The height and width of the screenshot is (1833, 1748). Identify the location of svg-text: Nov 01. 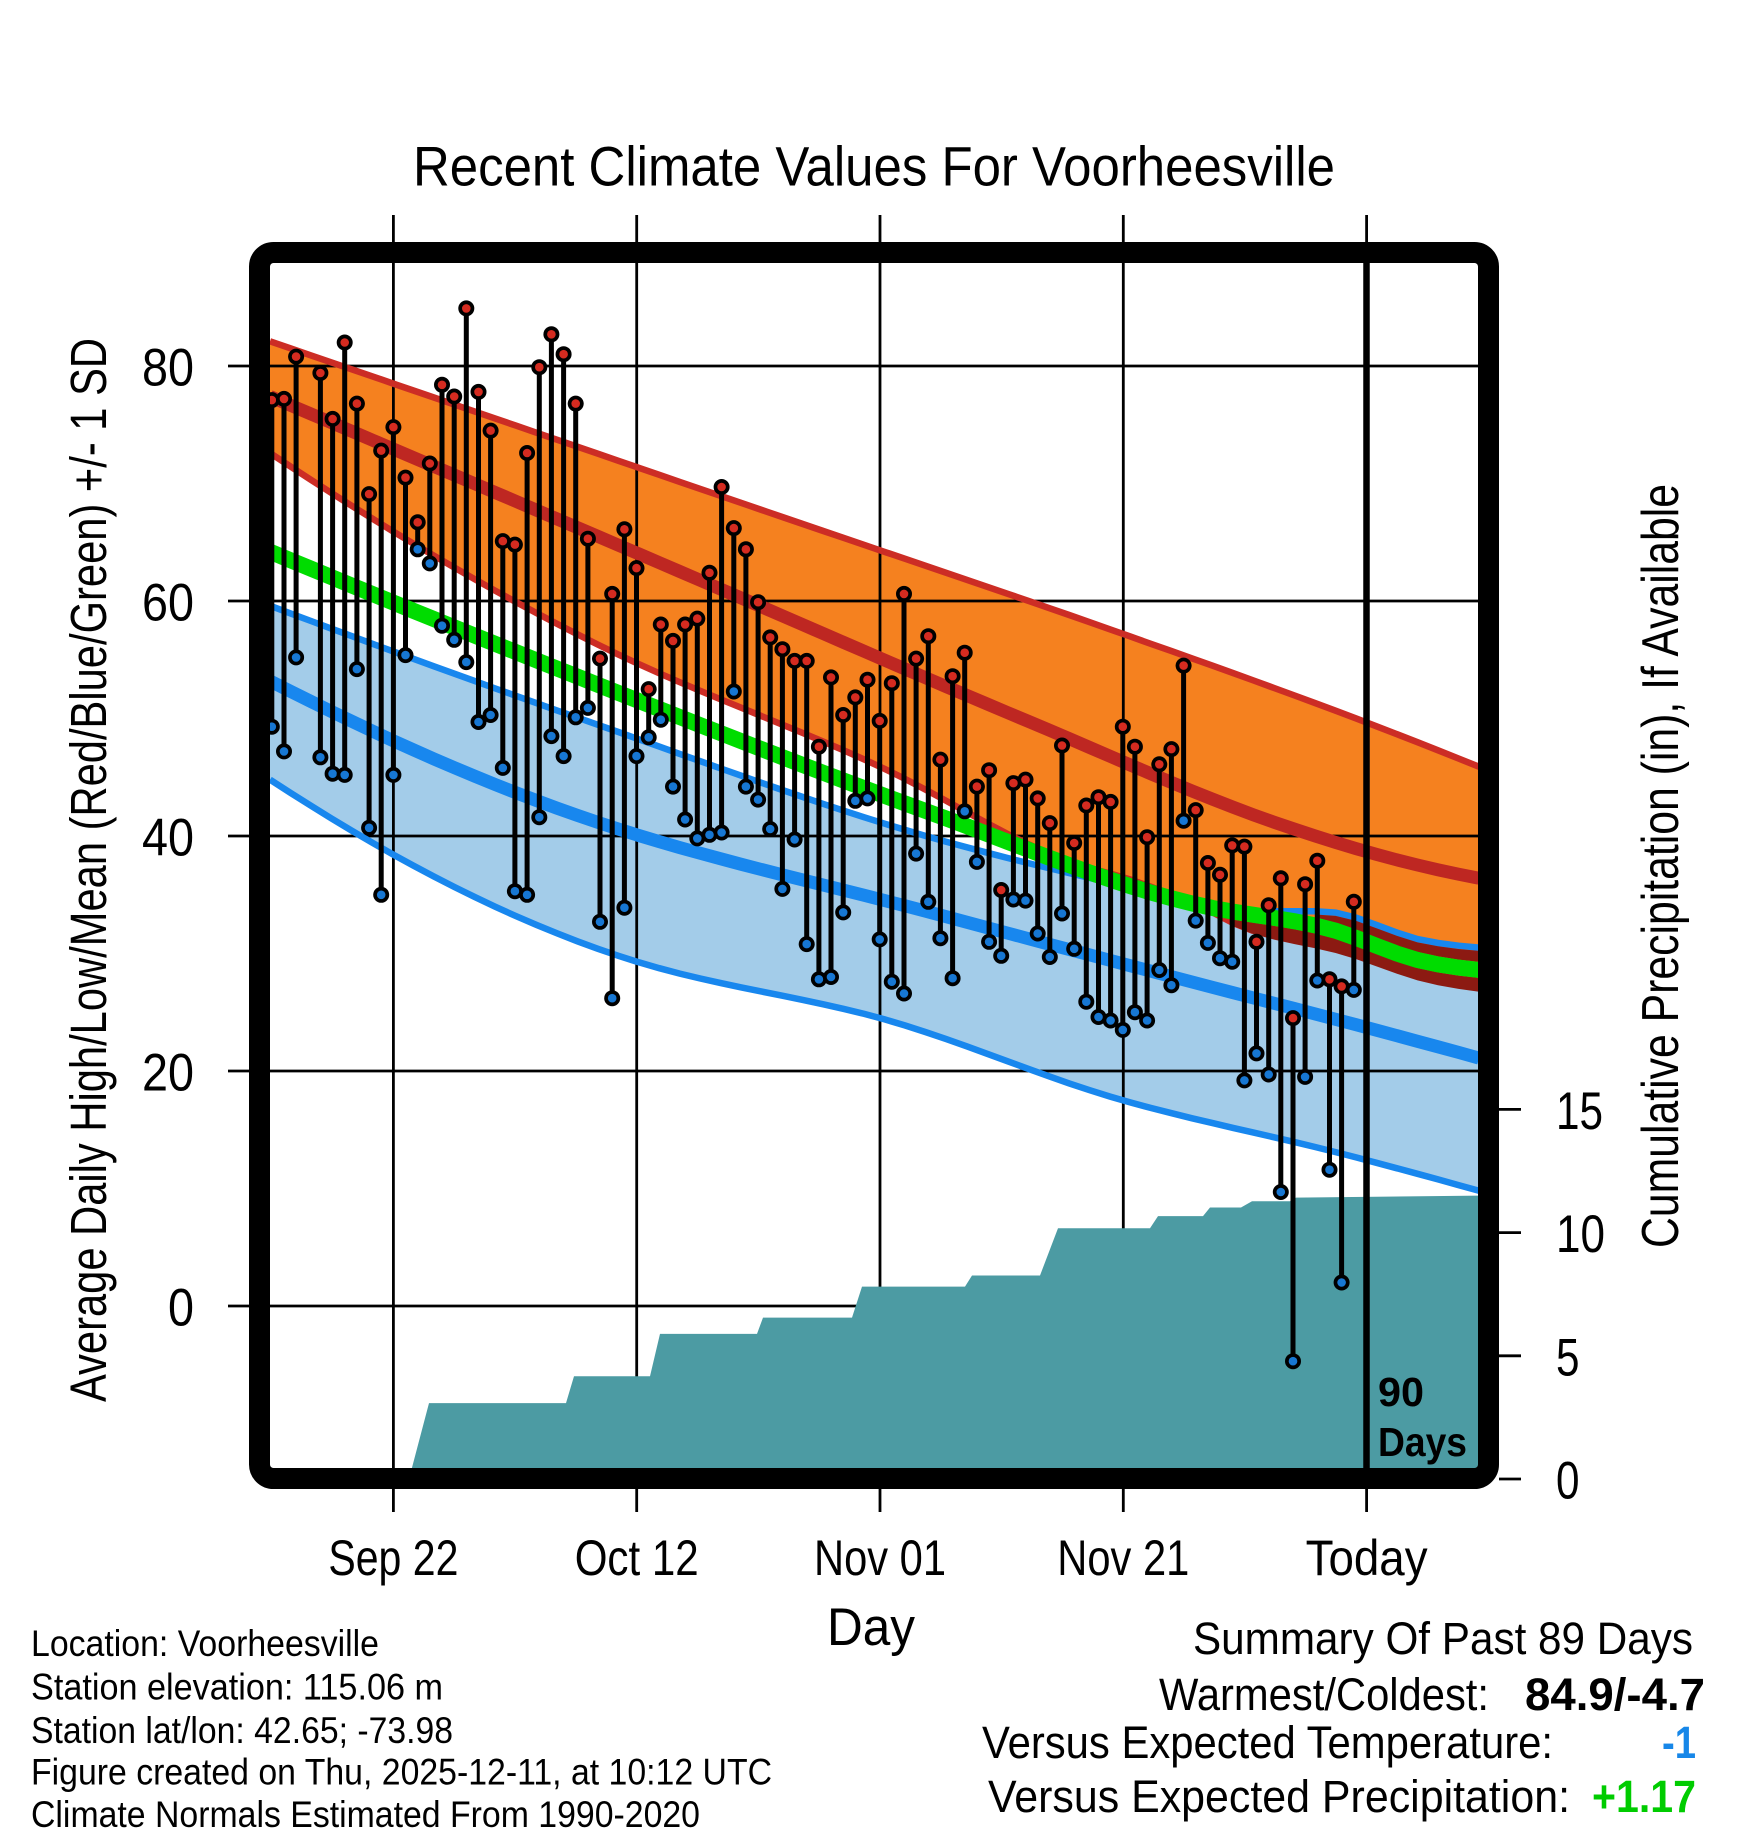
(880, 1558).